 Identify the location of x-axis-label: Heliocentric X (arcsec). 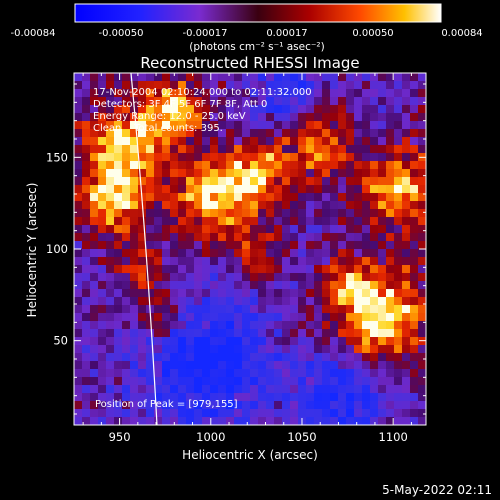
(250, 455).